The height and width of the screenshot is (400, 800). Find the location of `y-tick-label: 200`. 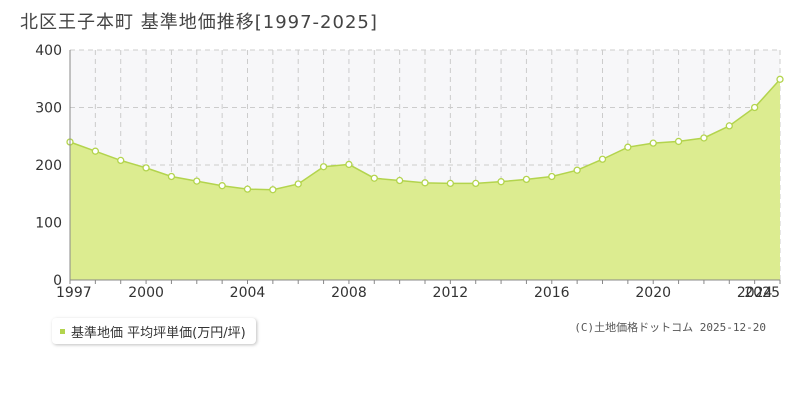

y-tick-label: 200 is located at coordinates (48, 166).